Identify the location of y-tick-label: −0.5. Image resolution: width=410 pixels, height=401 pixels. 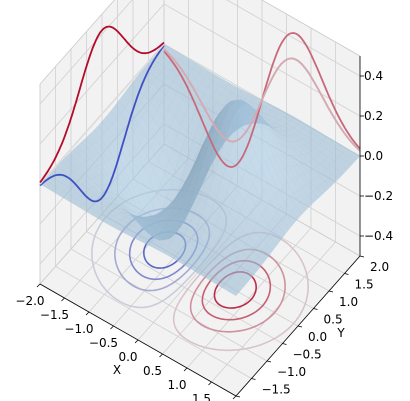
(307, 355).